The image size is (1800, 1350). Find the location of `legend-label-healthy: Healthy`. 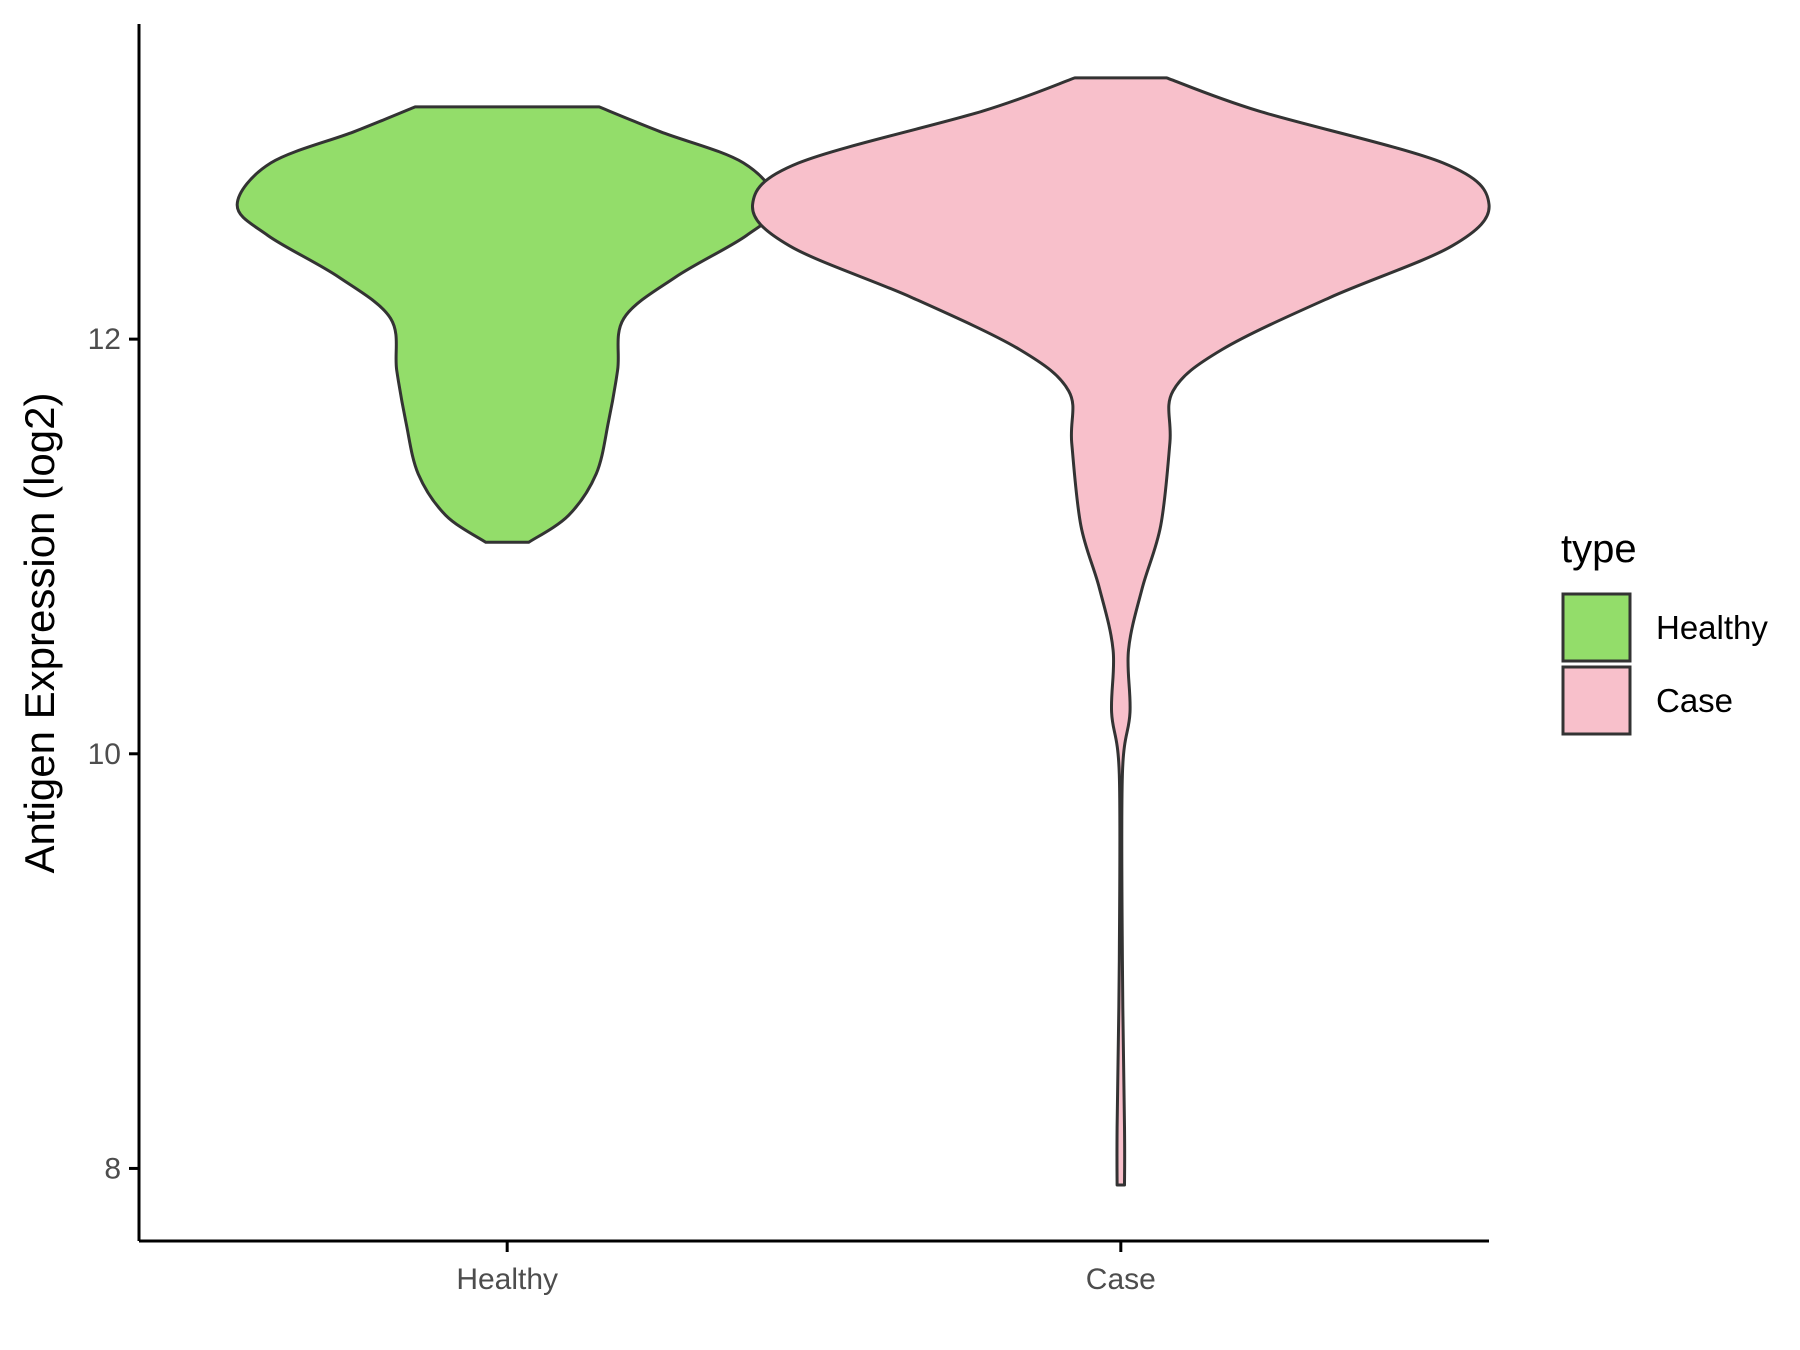

legend-label-healthy: Healthy is located at coordinates (1712, 627).